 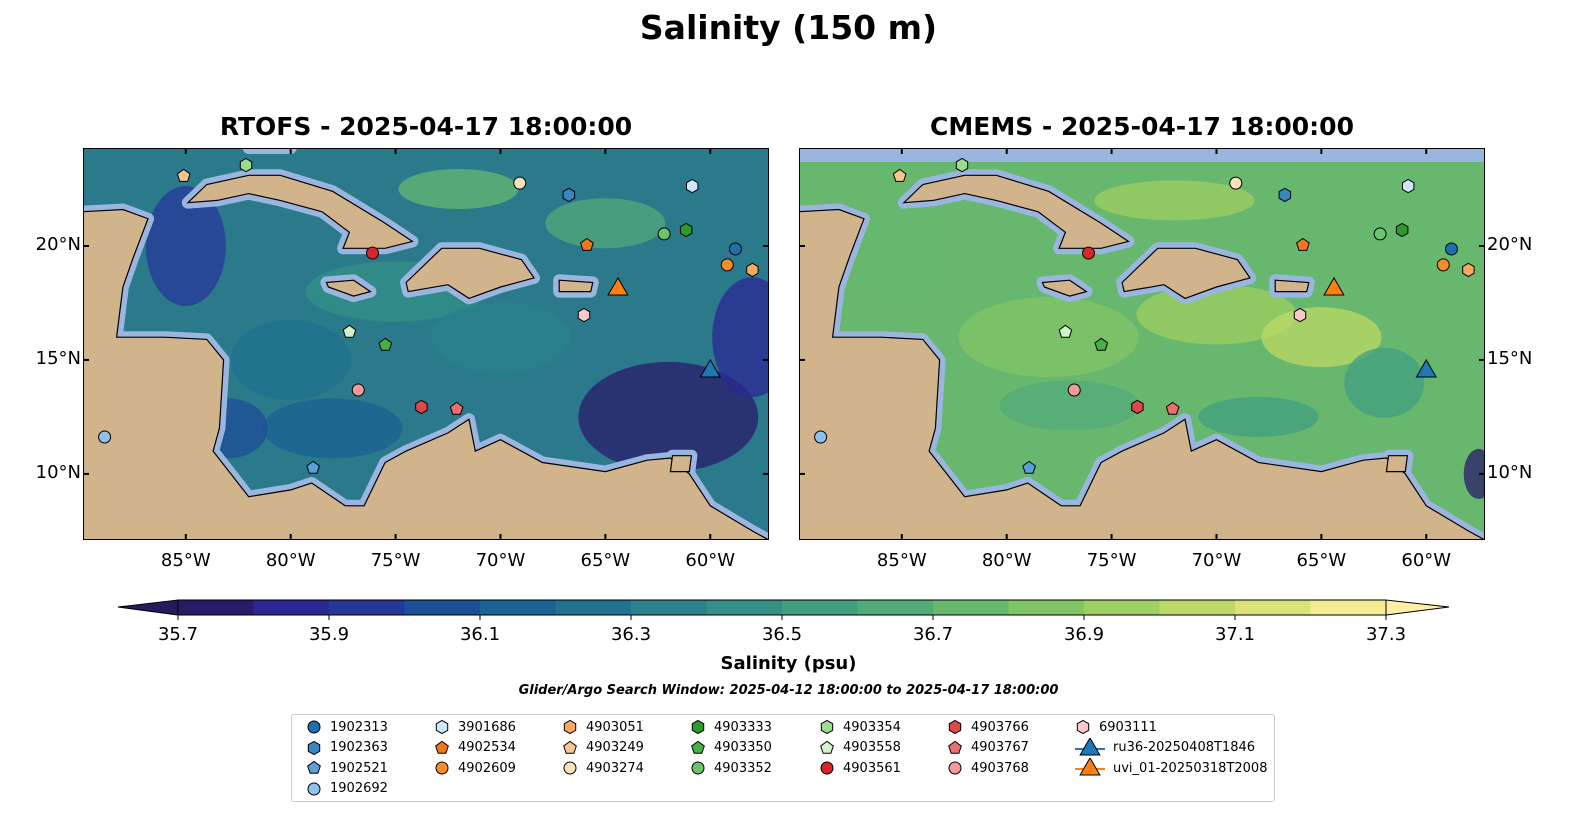 I want to click on colorbar-tick-label: 35.7, so click(x=178, y=634).